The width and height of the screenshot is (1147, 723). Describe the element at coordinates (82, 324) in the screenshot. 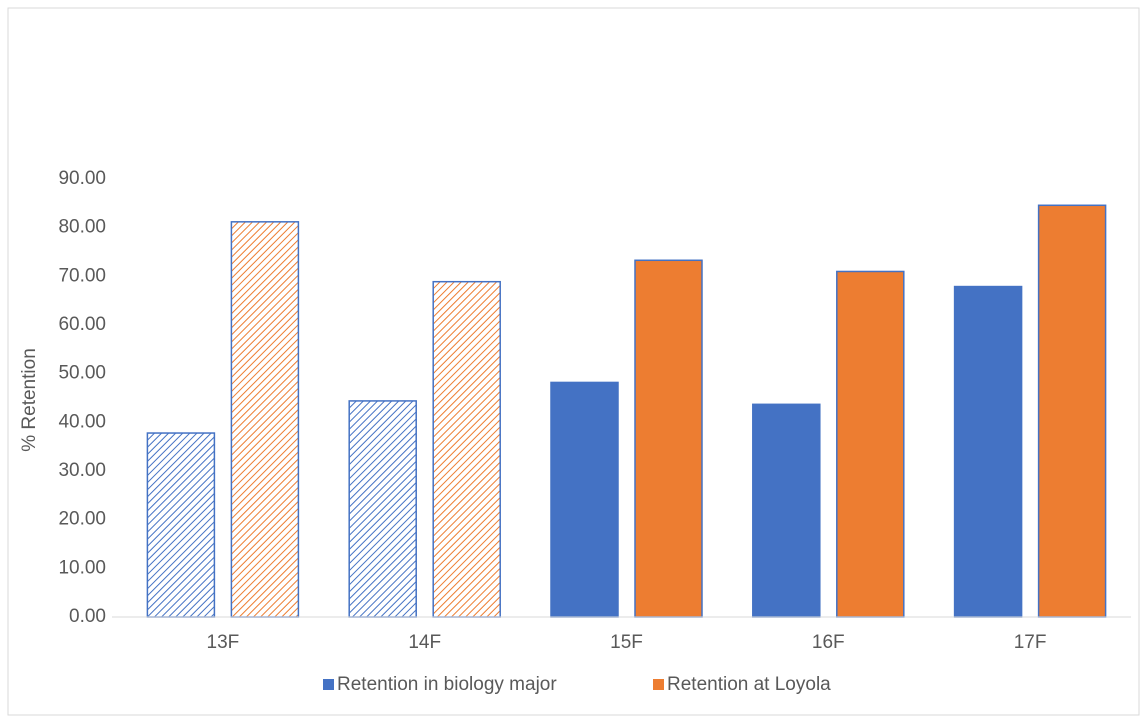

I see `y-tick-label: 60.00` at that location.